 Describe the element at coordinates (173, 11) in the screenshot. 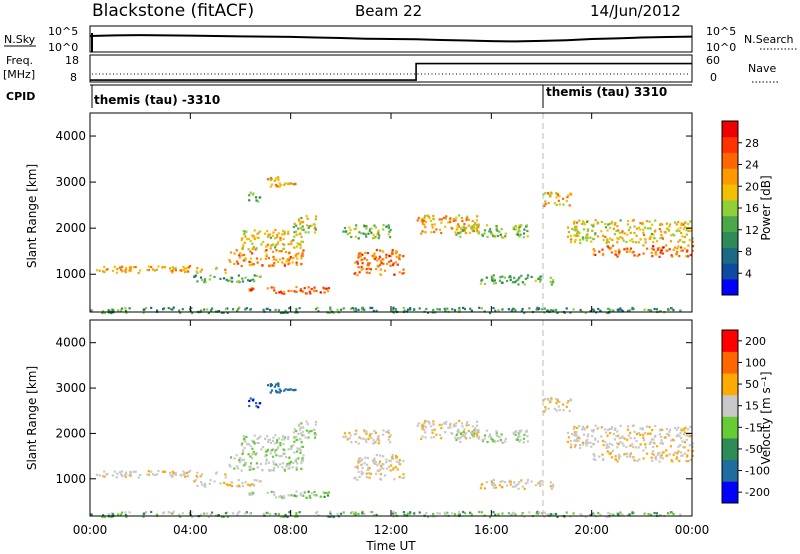

I see `station-title: Blackstone (fitACF)` at that location.